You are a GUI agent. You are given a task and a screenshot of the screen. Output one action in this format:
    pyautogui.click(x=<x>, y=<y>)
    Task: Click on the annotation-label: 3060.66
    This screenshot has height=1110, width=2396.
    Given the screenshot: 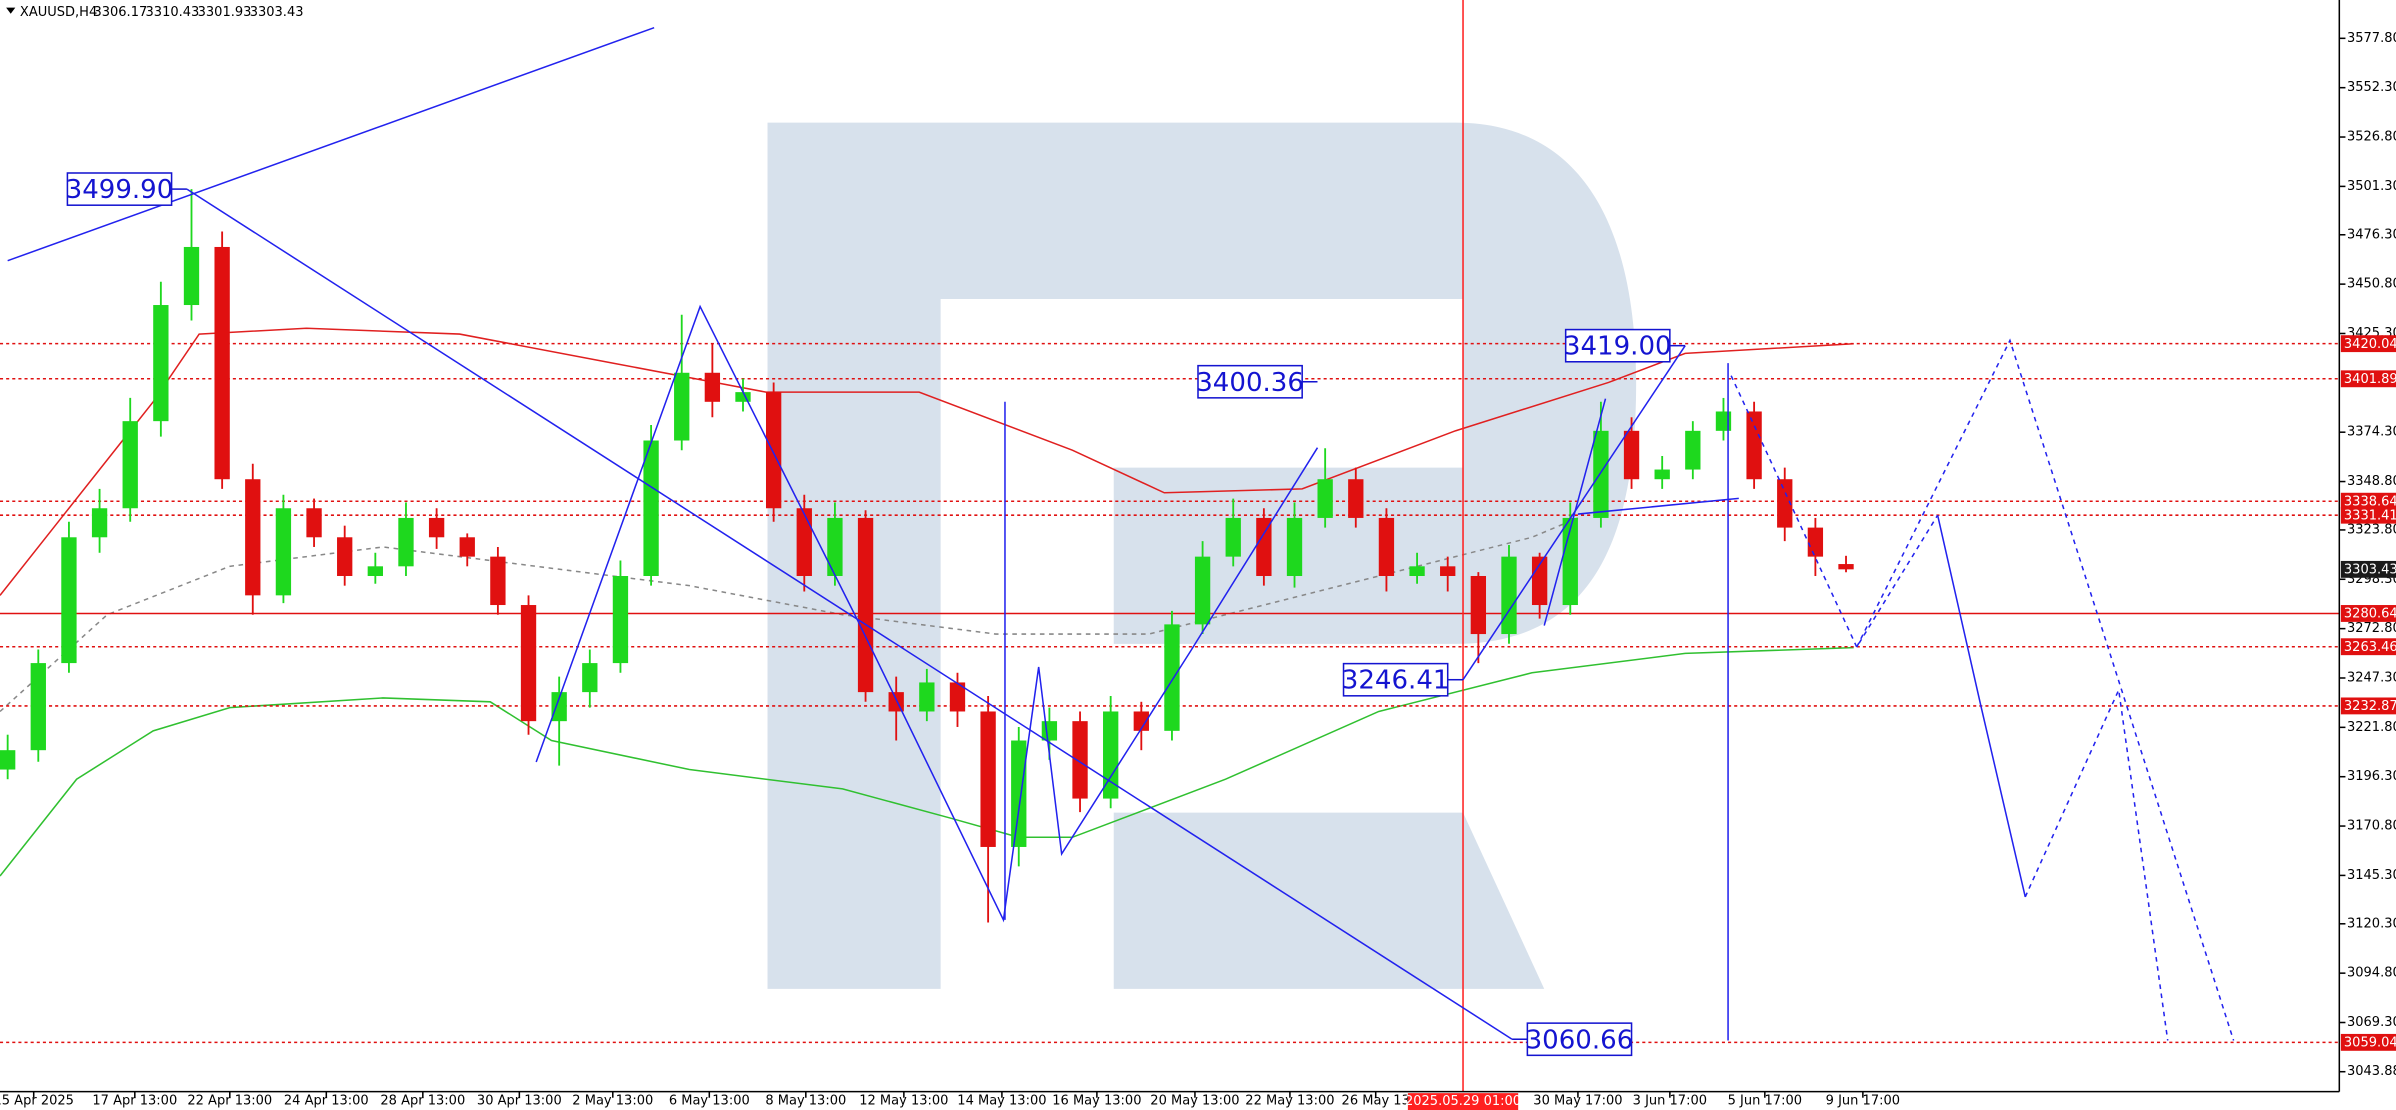 What is the action you would take?
    pyautogui.click(x=1580, y=1040)
    